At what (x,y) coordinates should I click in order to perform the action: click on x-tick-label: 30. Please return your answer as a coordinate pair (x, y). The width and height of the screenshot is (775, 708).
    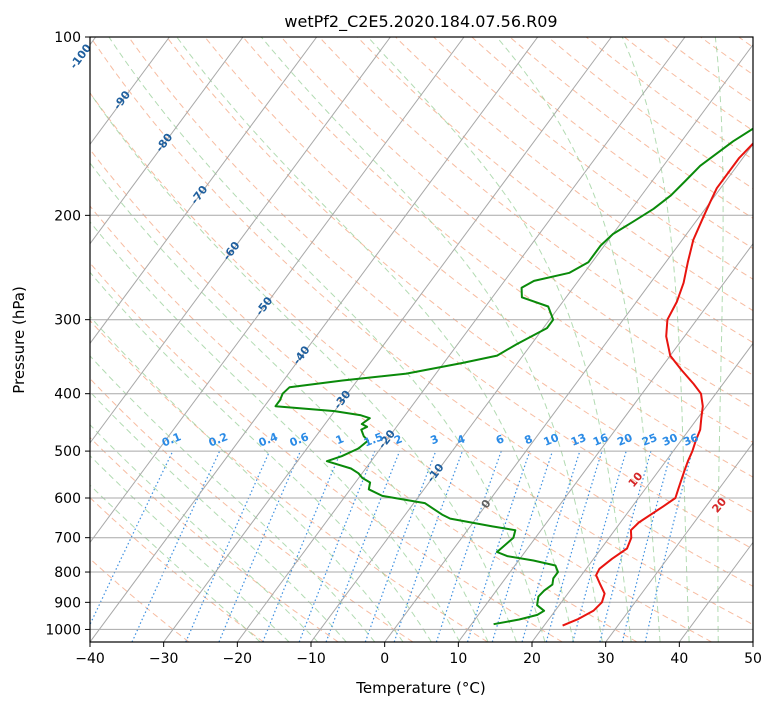
    Looking at the image, I should click on (606, 659).